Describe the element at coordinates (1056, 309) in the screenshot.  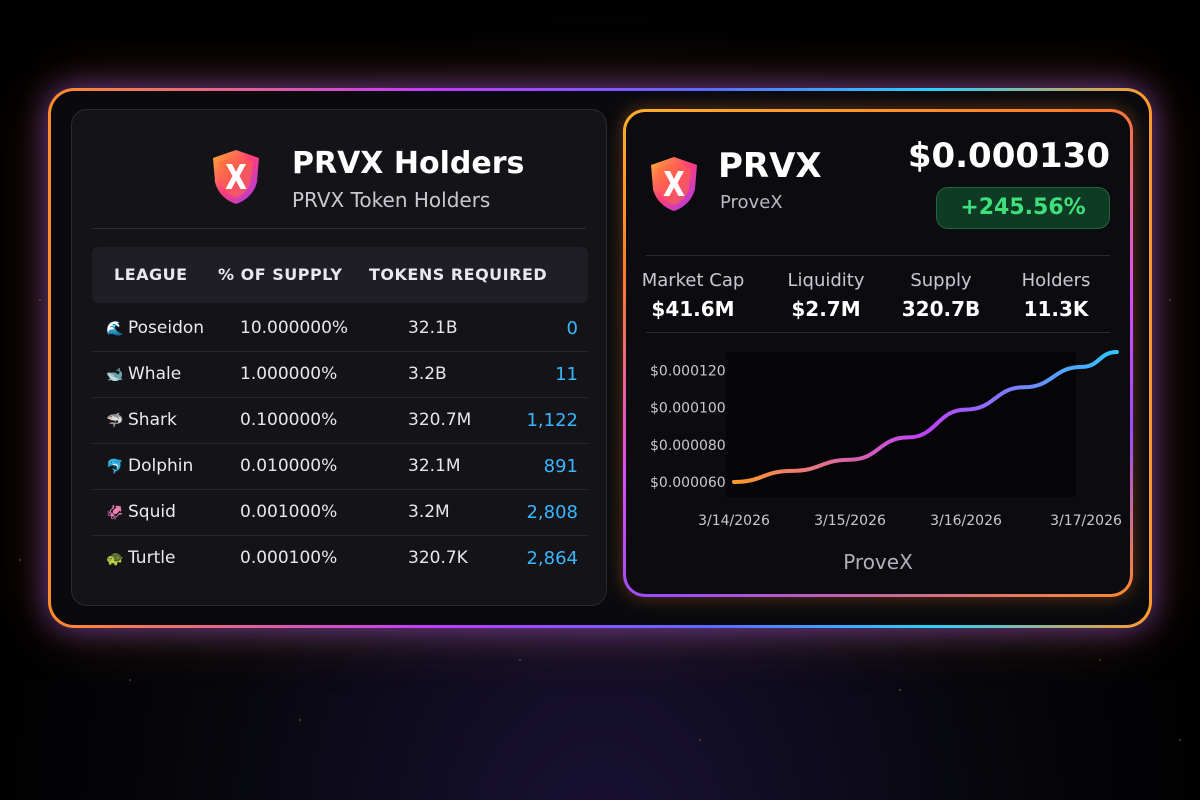
I see `stat-value: 11.3K` at that location.